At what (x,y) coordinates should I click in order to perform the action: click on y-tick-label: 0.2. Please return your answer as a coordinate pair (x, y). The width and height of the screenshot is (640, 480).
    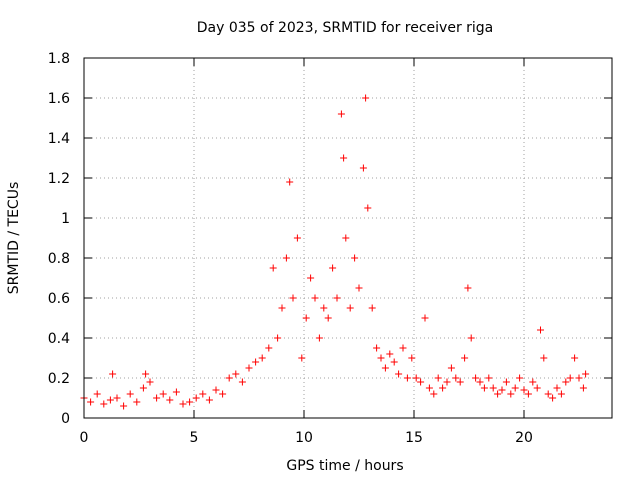
    Looking at the image, I should click on (59, 379).